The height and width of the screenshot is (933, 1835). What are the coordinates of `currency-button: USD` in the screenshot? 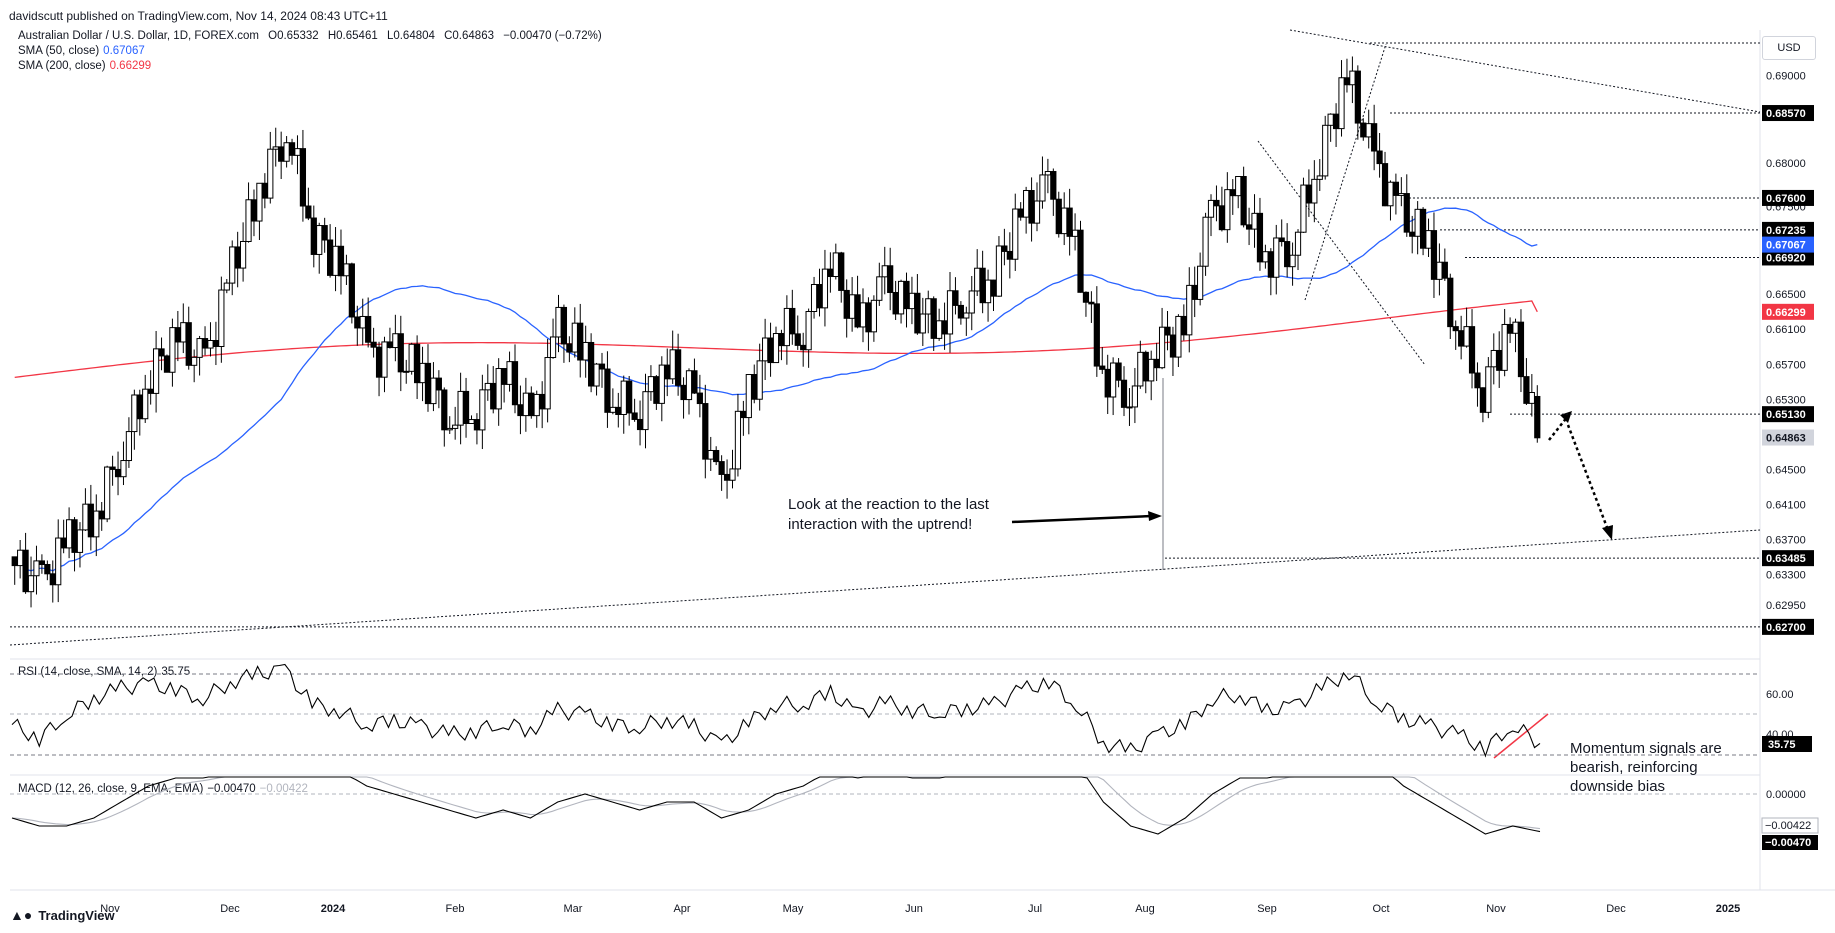 It's located at (1789, 48).